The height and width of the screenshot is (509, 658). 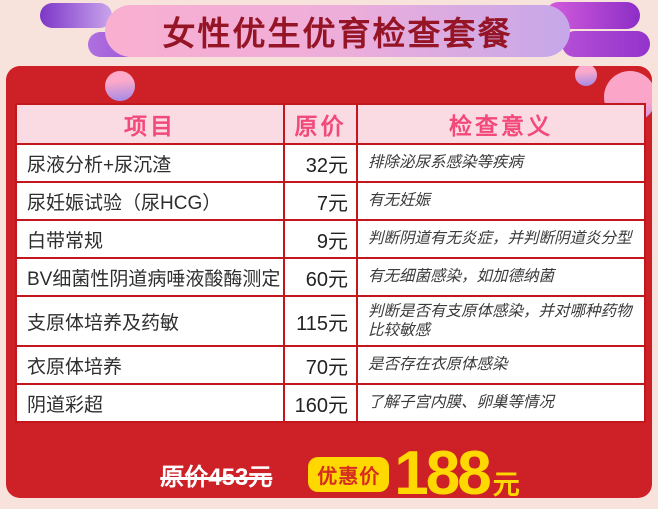 What do you see at coordinates (501, 163) in the screenshot?
I see `meaning-cell: 排除泌尿系感染等疾病` at bounding box center [501, 163].